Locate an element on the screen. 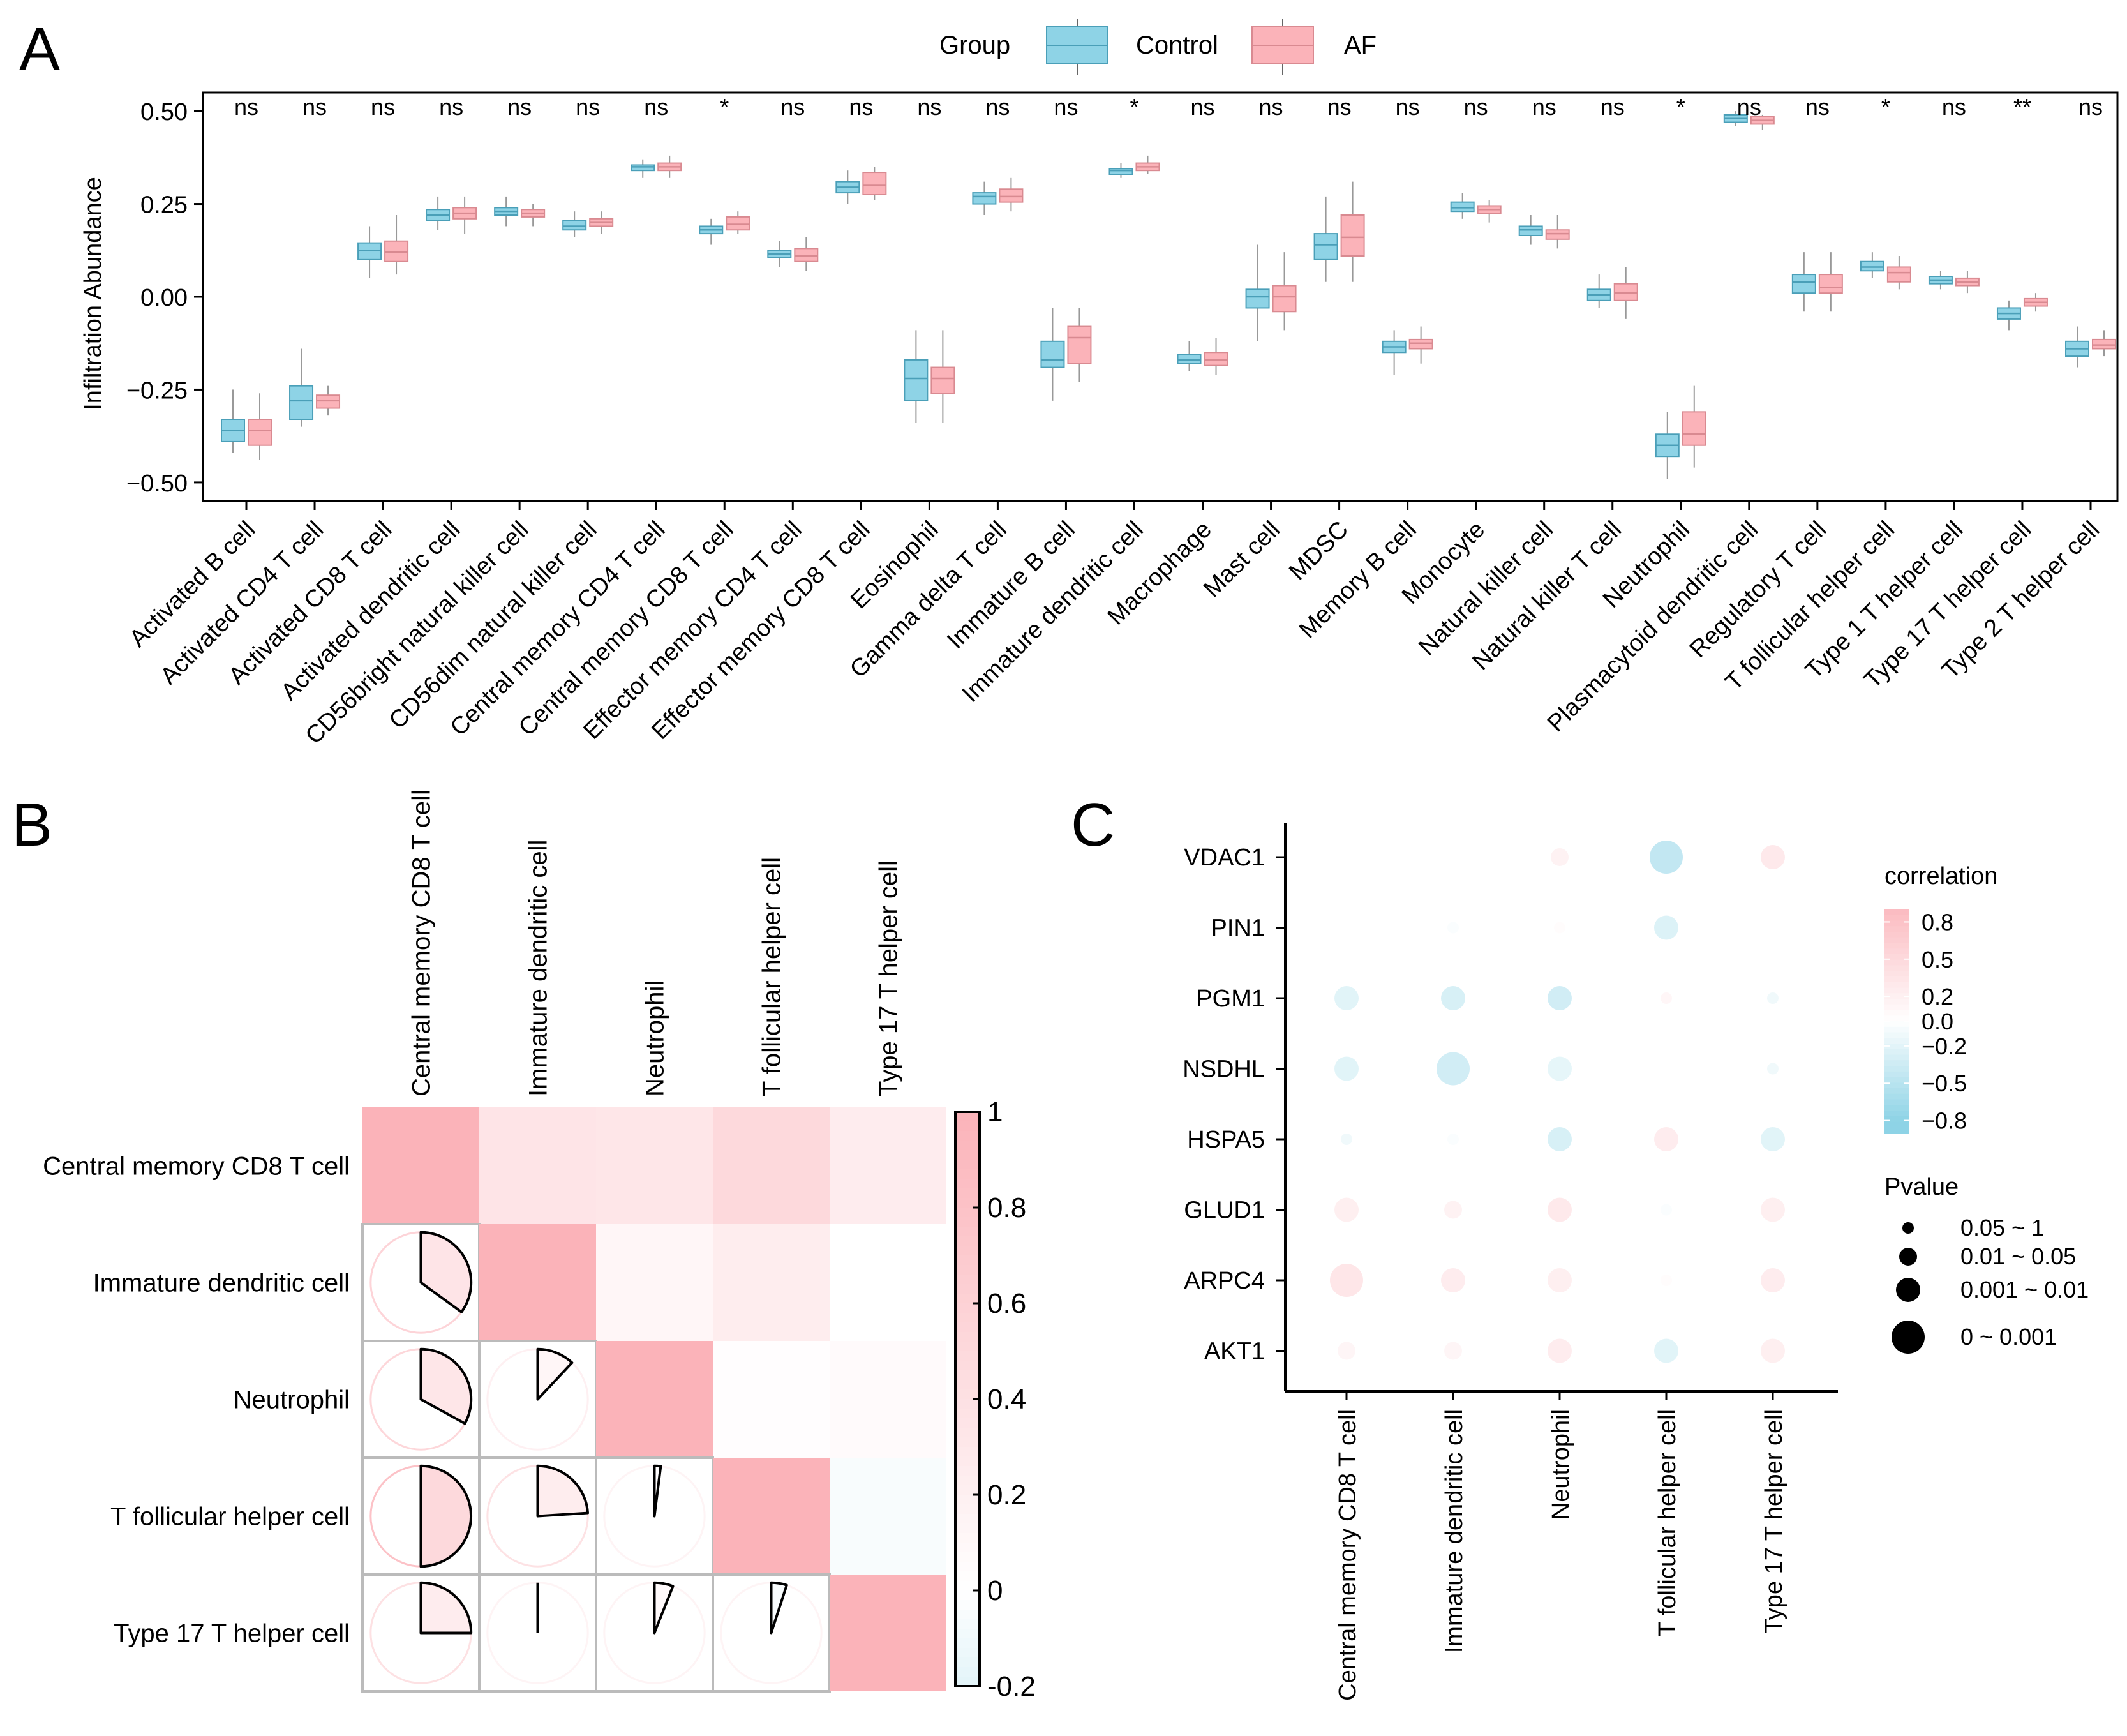  heatmap-row-label: Immature dendritic cell is located at coordinates (221, 1283).